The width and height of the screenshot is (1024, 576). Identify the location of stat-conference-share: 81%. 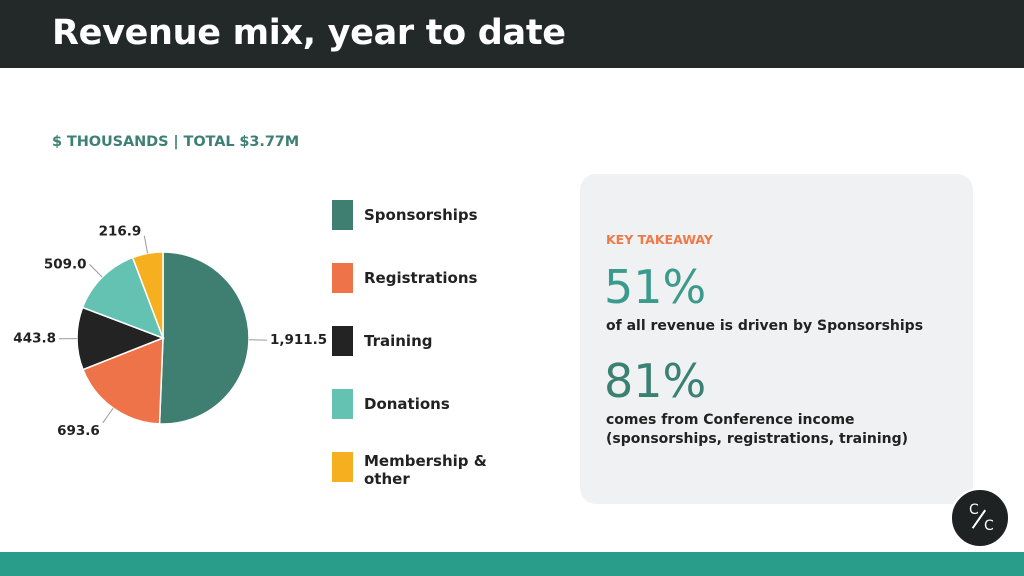
(655, 381).